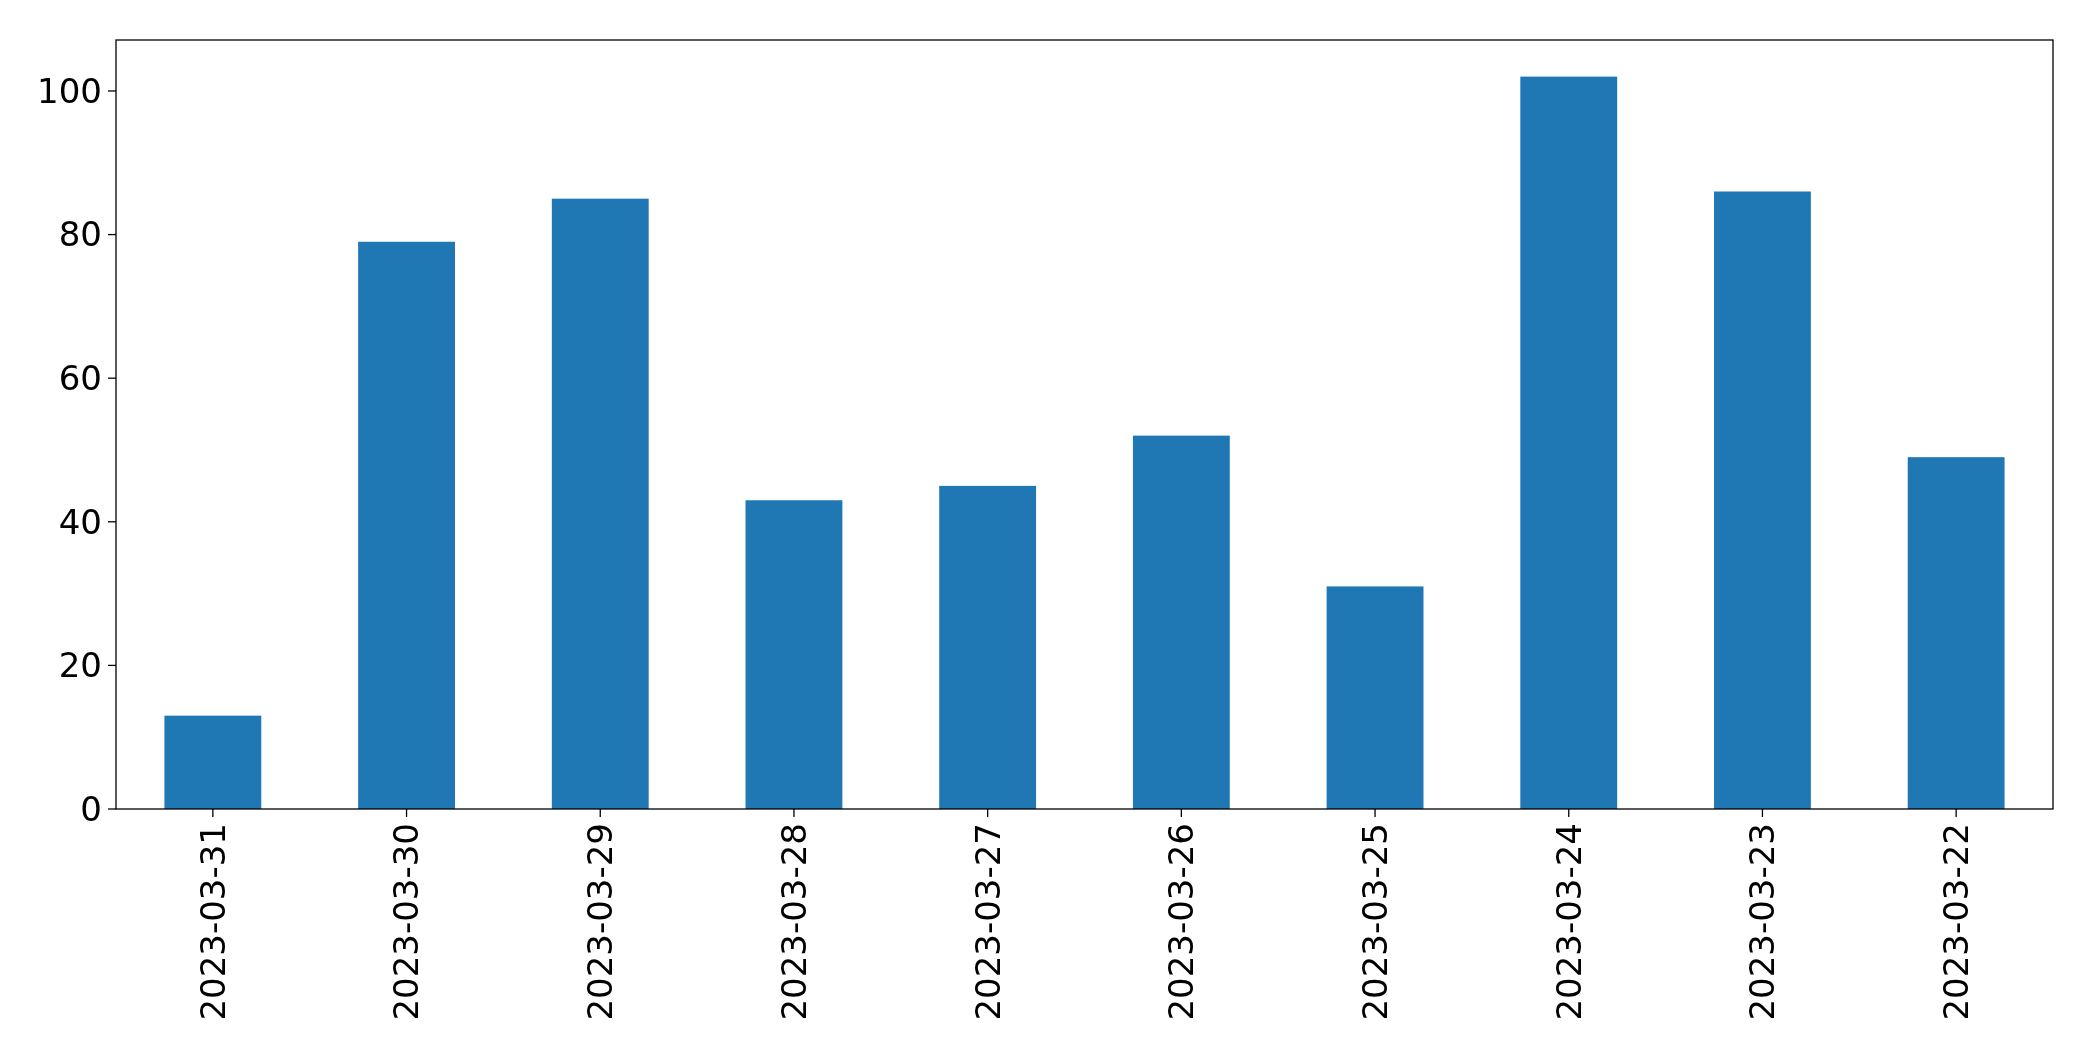 The image size is (2093, 1061). What do you see at coordinates (69, 90) in the screenshot?
I see `y-tick-label: 100` at bounding box center [69, 90].